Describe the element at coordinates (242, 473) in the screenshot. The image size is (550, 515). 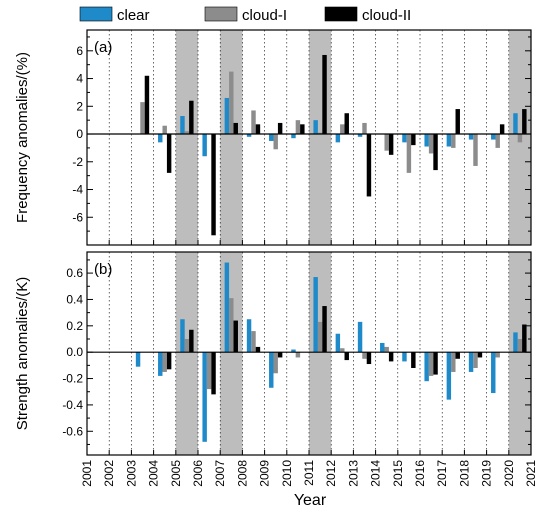
I see `x-tick-label: 2008` at that location.